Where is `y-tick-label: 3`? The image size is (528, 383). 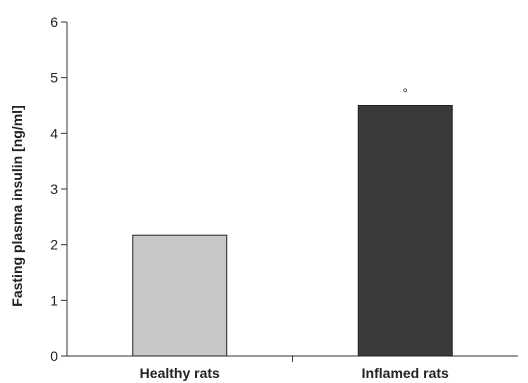
y-tick-label: 3 is located at coordinates (54, 189).